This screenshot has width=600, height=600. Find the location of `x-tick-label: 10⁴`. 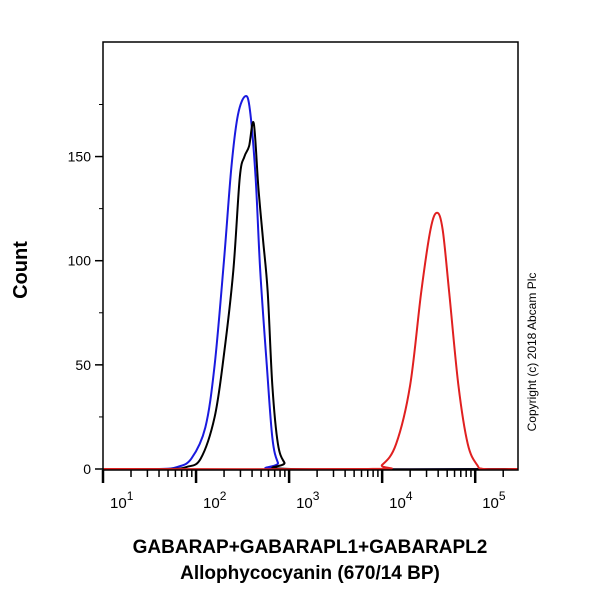

x-tick-label: 10⁴ is located at coordinates (401, 500).